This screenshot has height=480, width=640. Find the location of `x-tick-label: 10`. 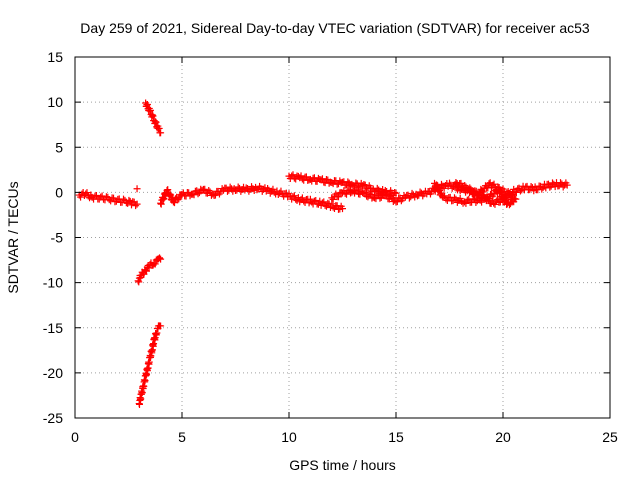

x-tick-label: 10 is located at coordinates (289, 437).